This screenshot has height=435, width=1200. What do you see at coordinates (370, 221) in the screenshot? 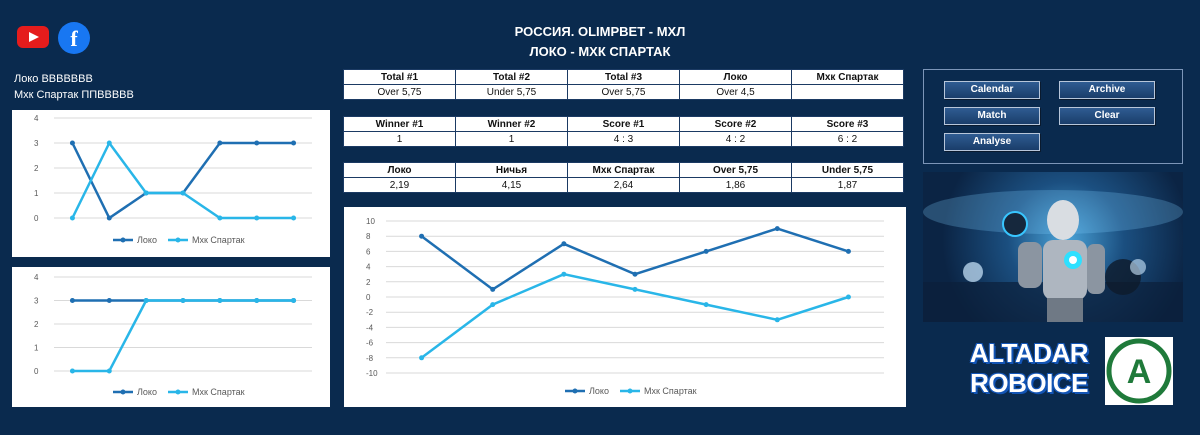
I see `y-tick-label: 10` at bounding box center [370, 221].